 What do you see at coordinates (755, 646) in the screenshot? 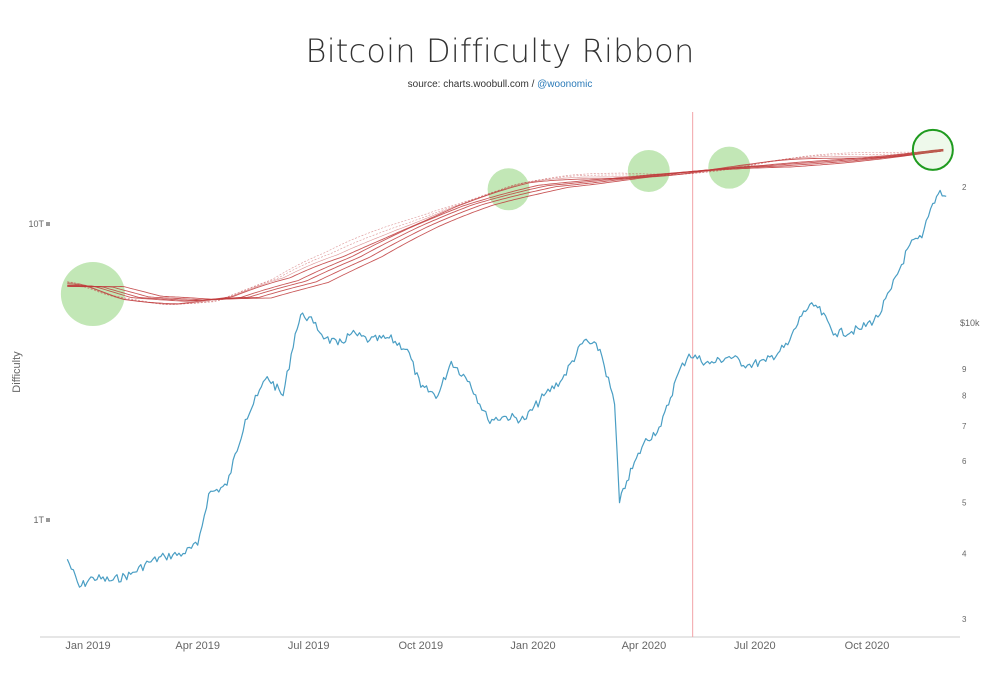
I see `x-tick-label: Jul 2020` at bounding box center [755, 646].